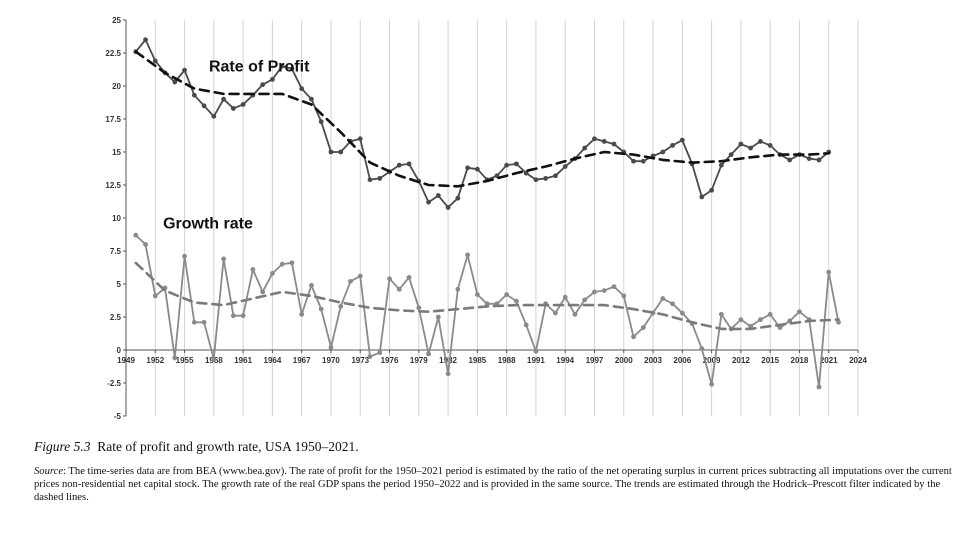 Image resolution: width=967 pixels, height=542 pixels. I want to click on data-point-rate-of-profit-1956, so click(194, 95).